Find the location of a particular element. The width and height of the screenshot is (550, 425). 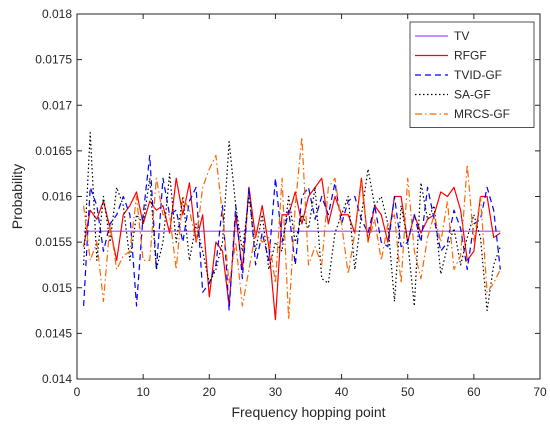

x-axis-label: Frequency hopping point is located at coordinates (308, 412).